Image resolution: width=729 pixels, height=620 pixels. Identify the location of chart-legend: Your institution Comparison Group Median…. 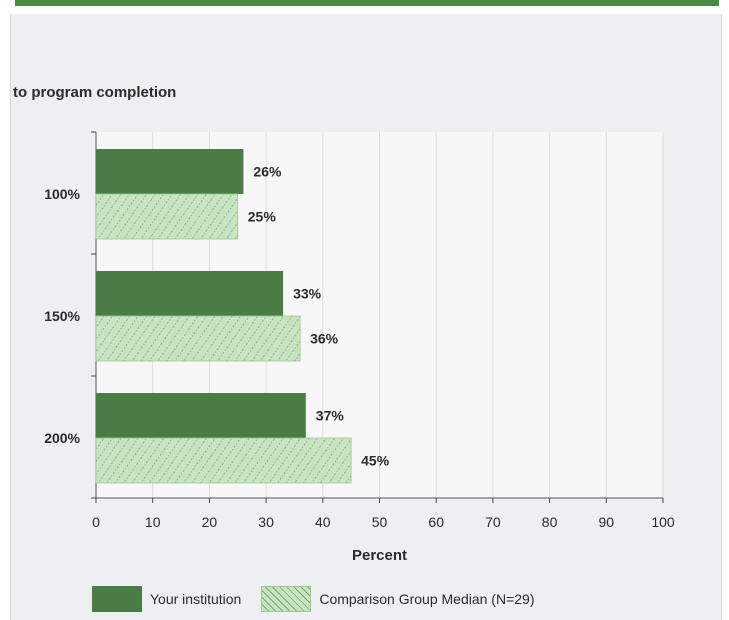
(323, 599).